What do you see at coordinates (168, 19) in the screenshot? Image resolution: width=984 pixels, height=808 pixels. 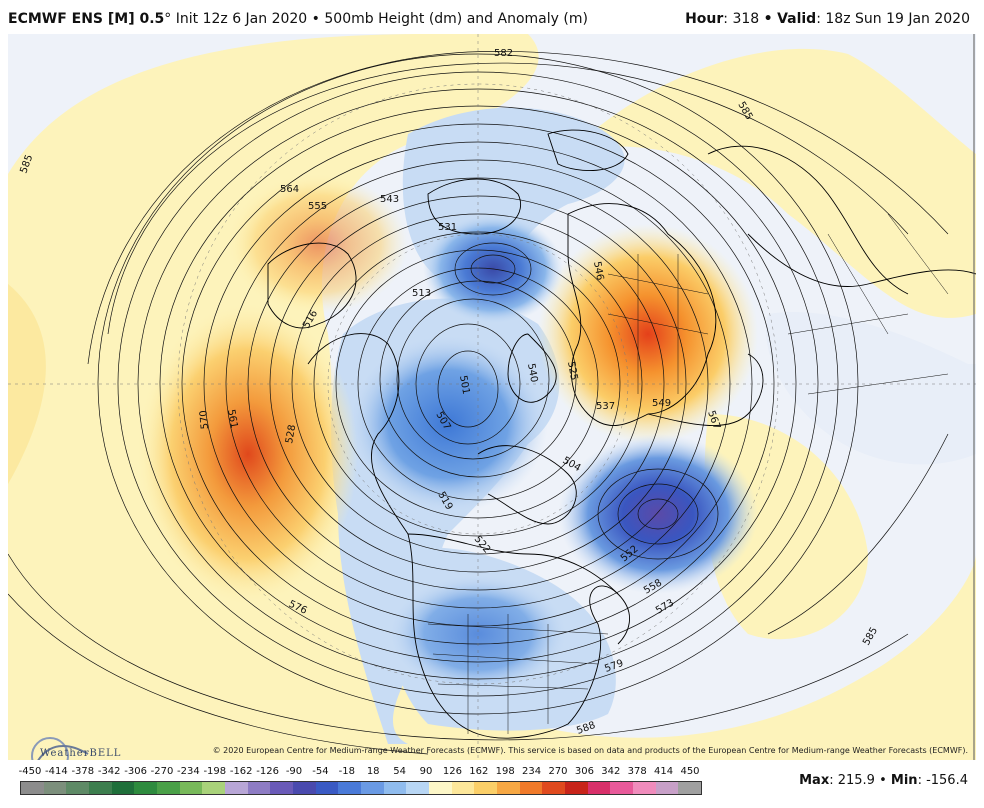 I see `degree-symbol: °` at bounding box center [168, 19].